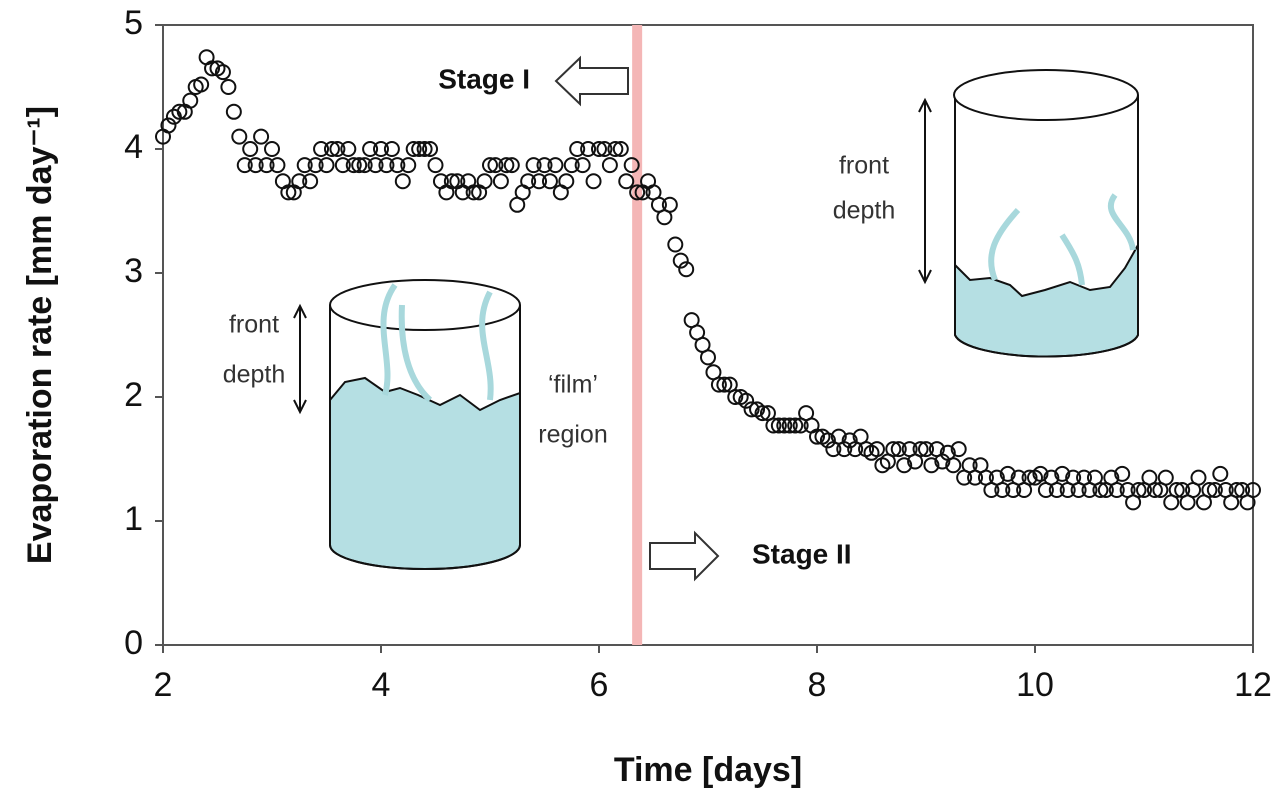 This screenshot has height=800, width=1286. What do you see at coordinates (133, 643) in the screenshot?
I see `y-tick-label: 0` at bounding box center [133, 643].